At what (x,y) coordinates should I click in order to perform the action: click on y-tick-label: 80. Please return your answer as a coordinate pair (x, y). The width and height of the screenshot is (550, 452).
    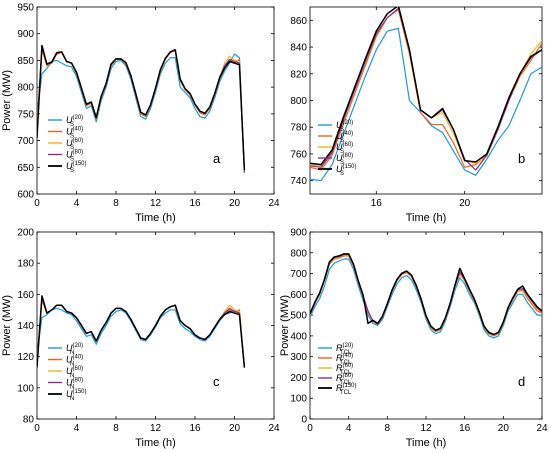
    Looking at the image, I should click on (29, 420).